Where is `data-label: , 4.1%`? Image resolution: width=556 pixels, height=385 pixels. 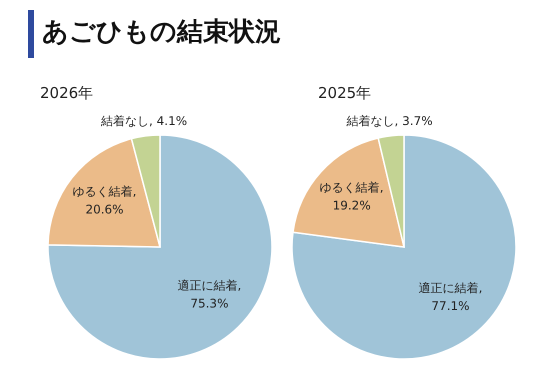
data-label: , 4.1% is located at coordinates (168, 121).